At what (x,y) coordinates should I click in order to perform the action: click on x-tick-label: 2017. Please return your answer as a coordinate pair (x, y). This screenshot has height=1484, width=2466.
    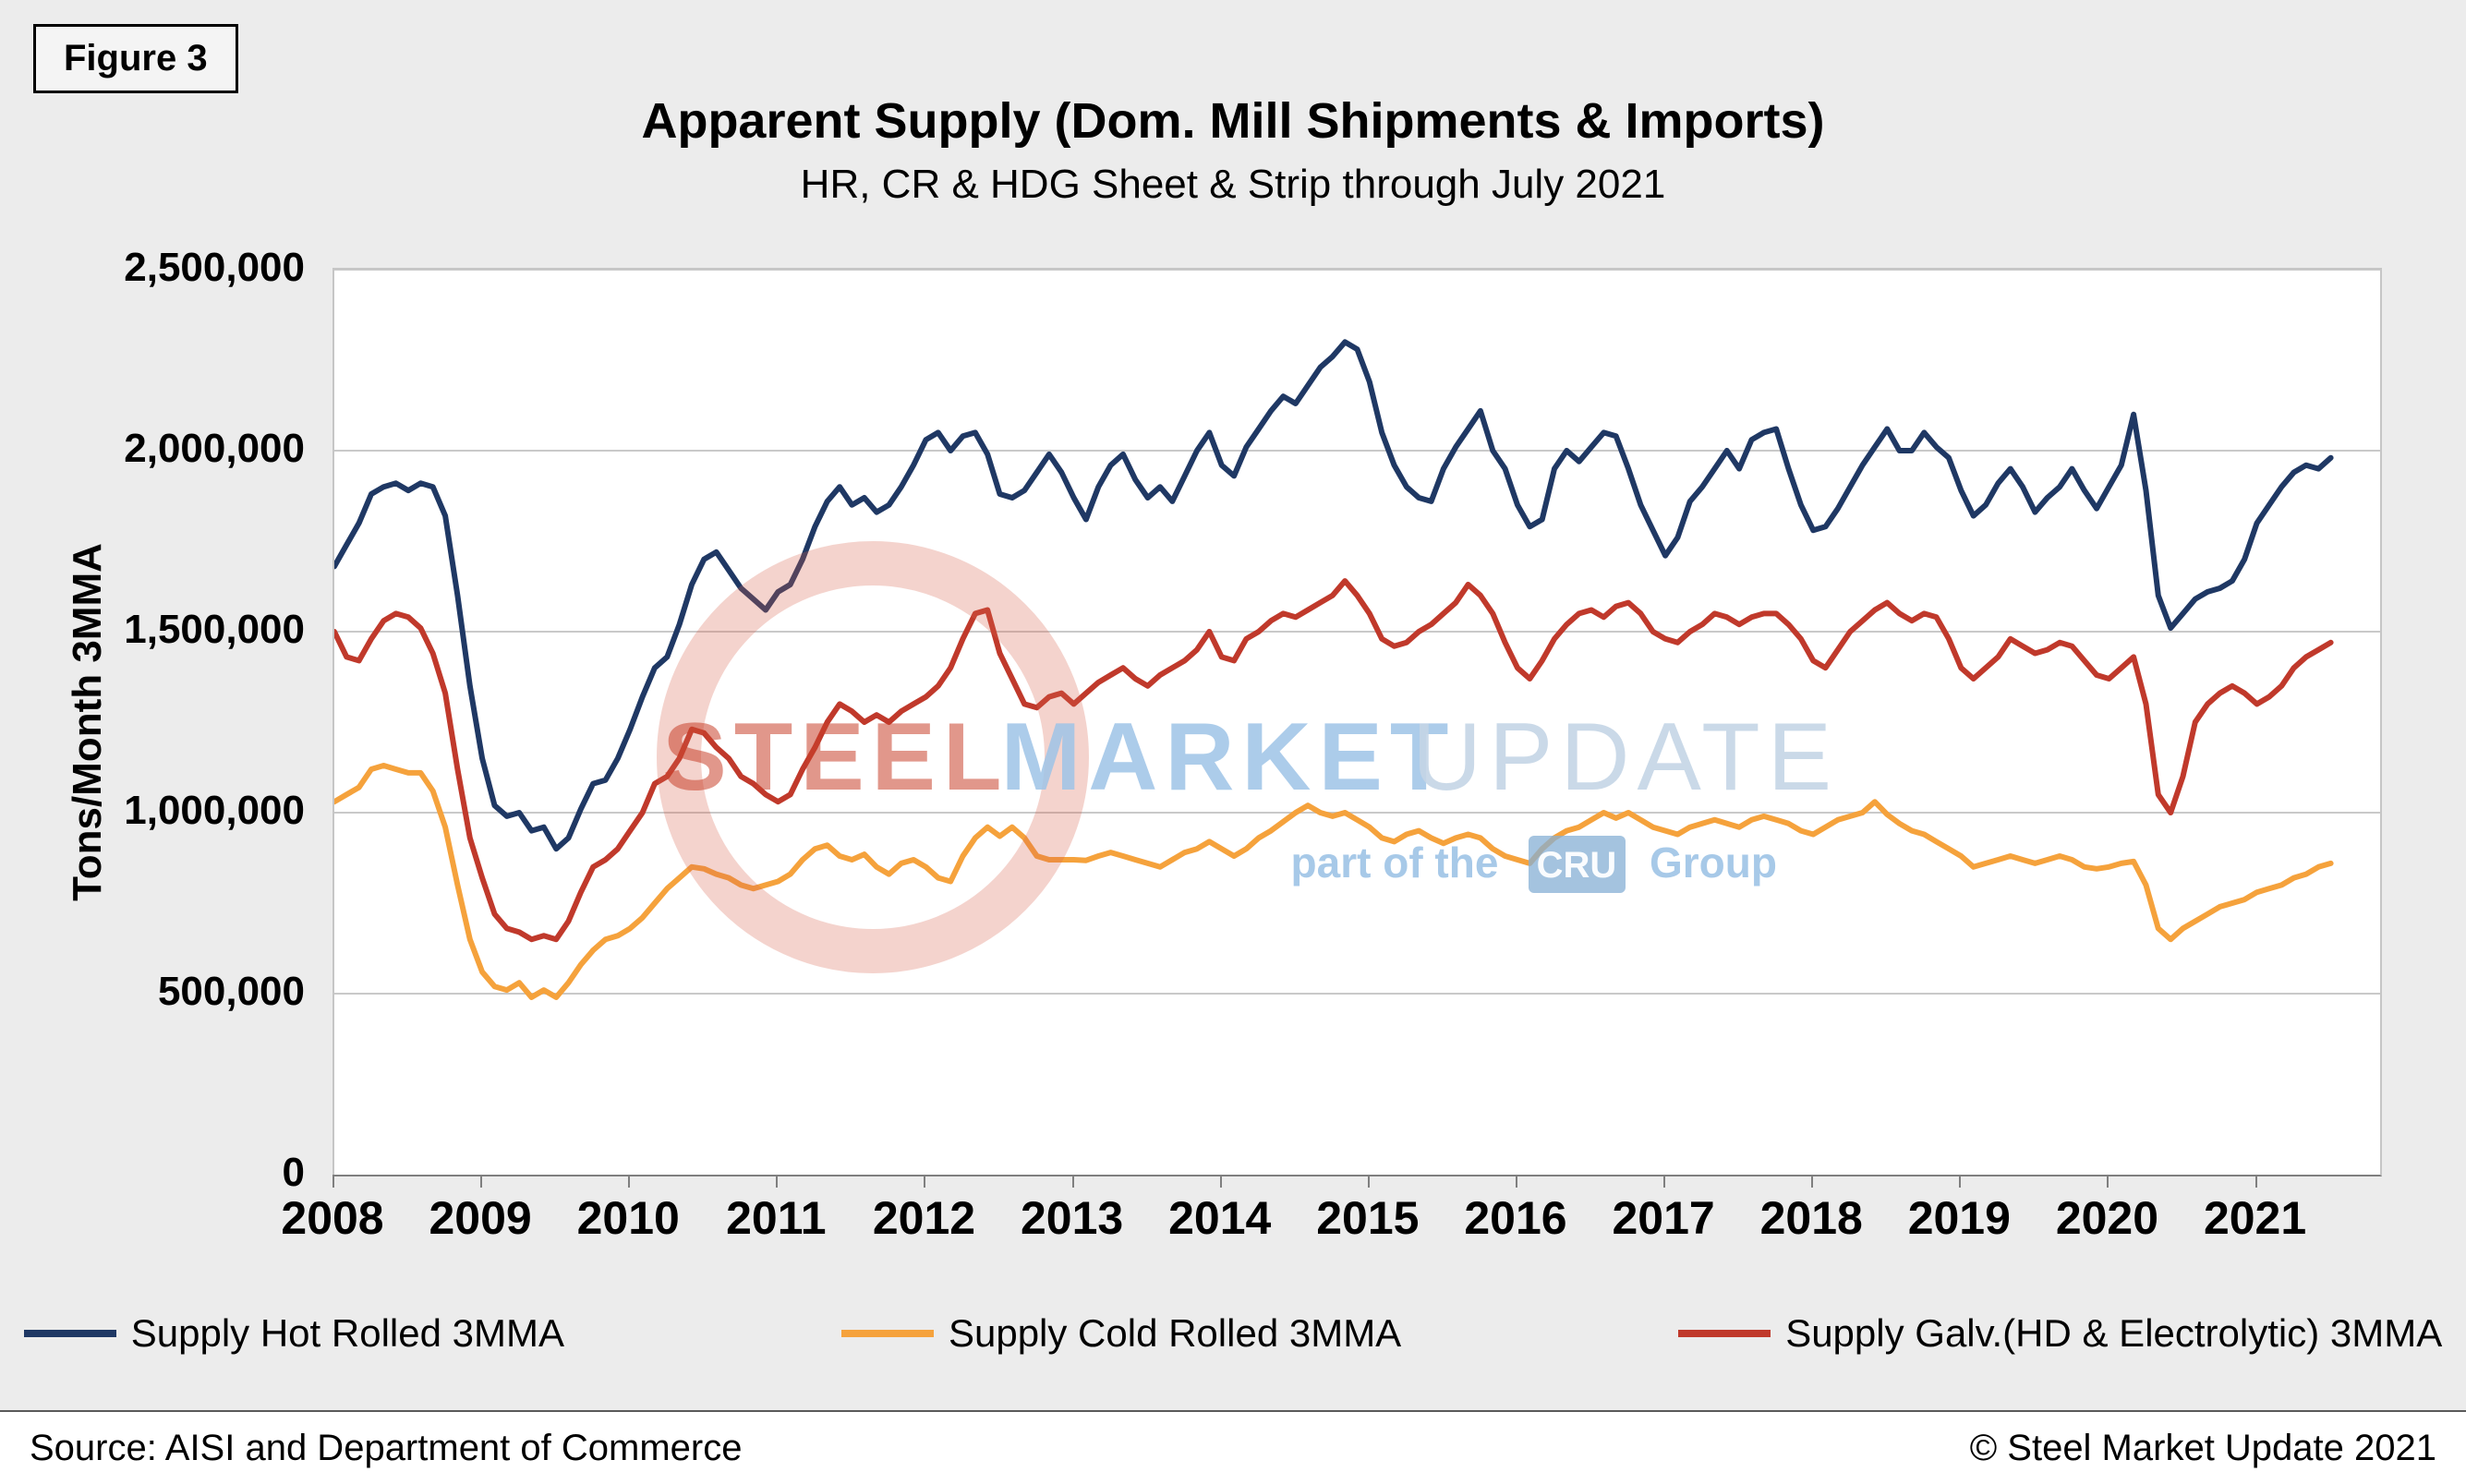
    Looking at the image, I should click on (1663, 1218).